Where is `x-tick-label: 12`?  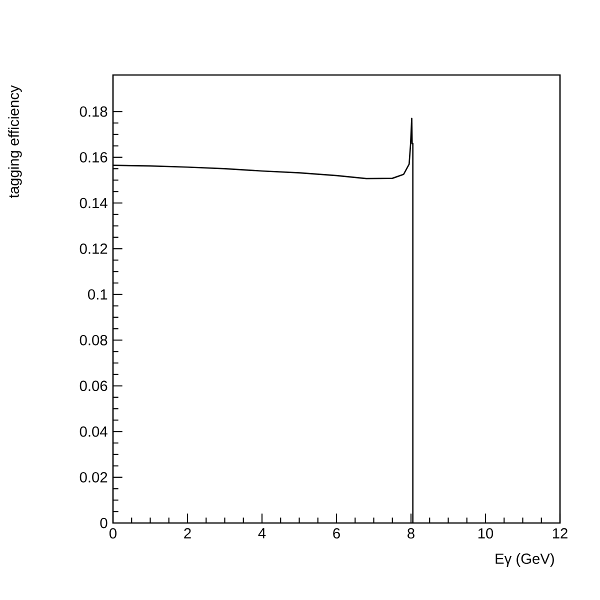 x-tick-label: 12 is located at coordinates (560, 533).